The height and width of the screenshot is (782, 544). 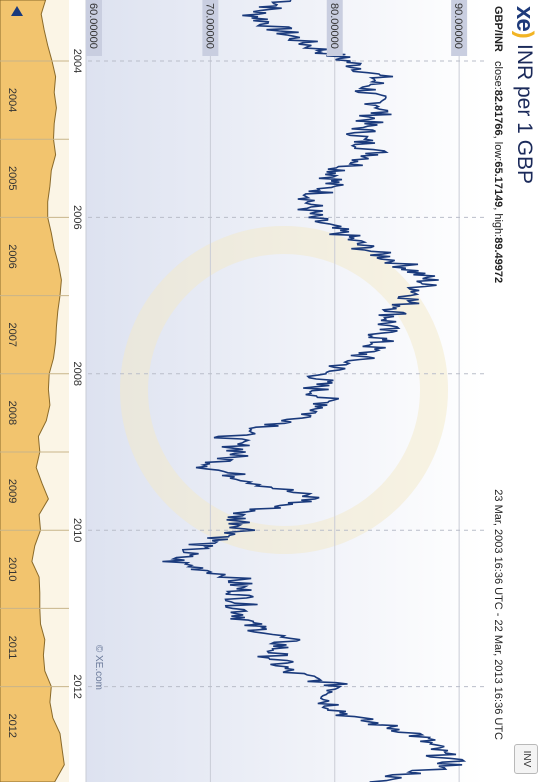 I want to click on overview-navigator: 2004 2005 2006 2007 2008 2009 2010 2011 2012, so click(x=34, y=391).